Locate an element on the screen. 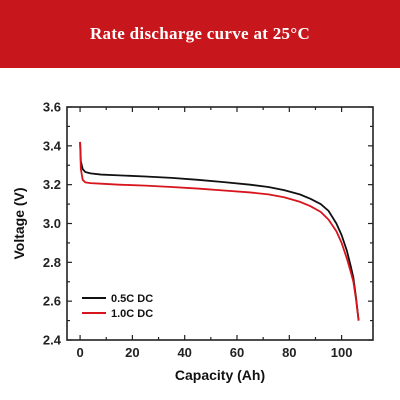  x-tick-label: 60 is located at coordinates (237, 352).